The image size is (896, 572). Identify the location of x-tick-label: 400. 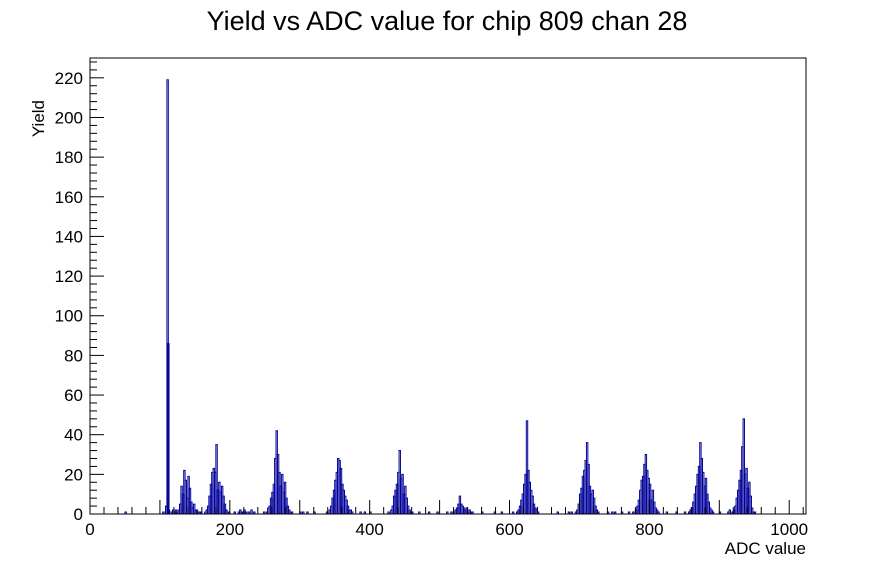
(370, 529).